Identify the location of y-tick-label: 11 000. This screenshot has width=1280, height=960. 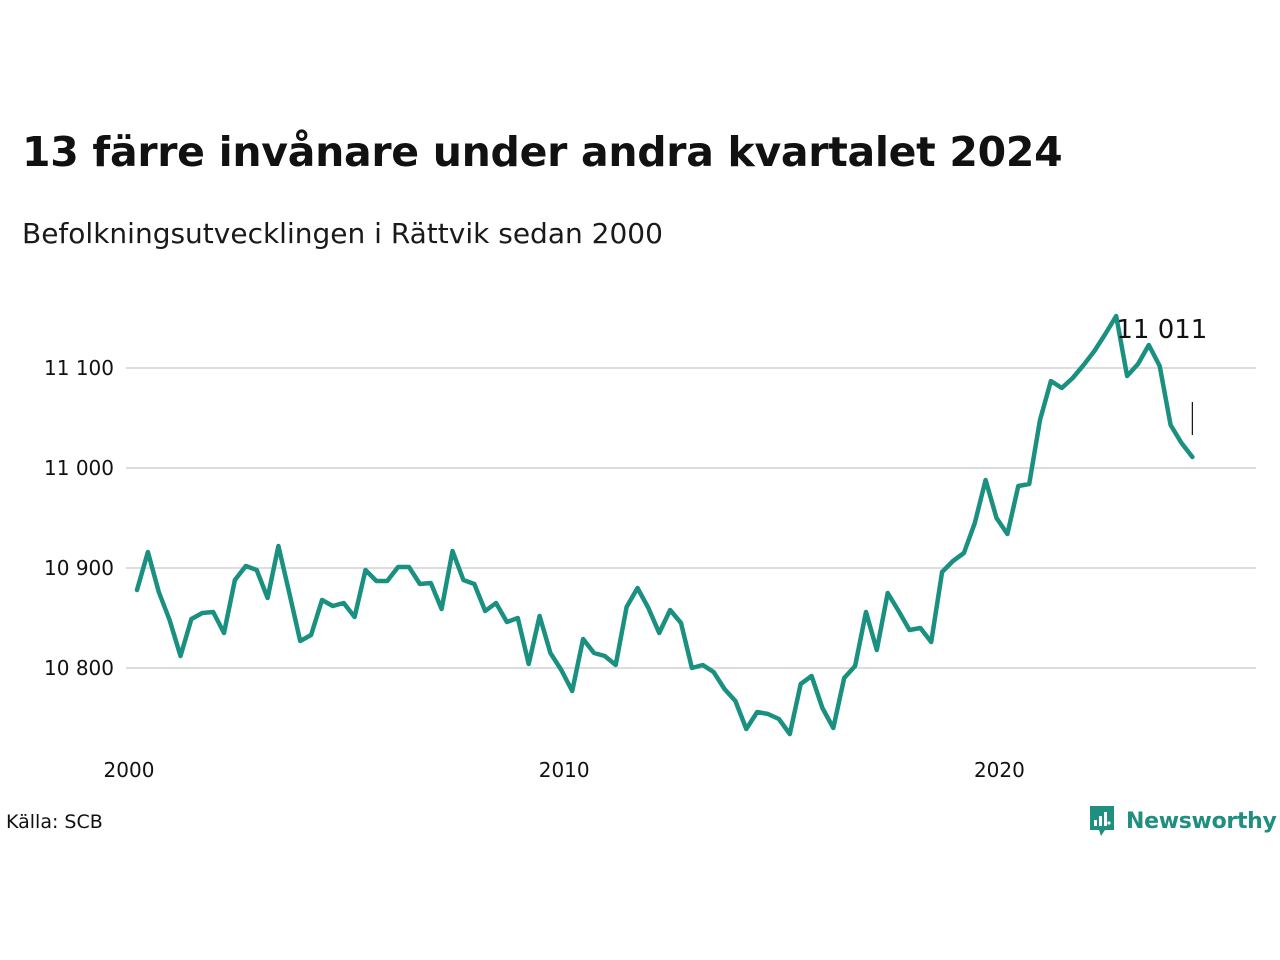
(79, 468).